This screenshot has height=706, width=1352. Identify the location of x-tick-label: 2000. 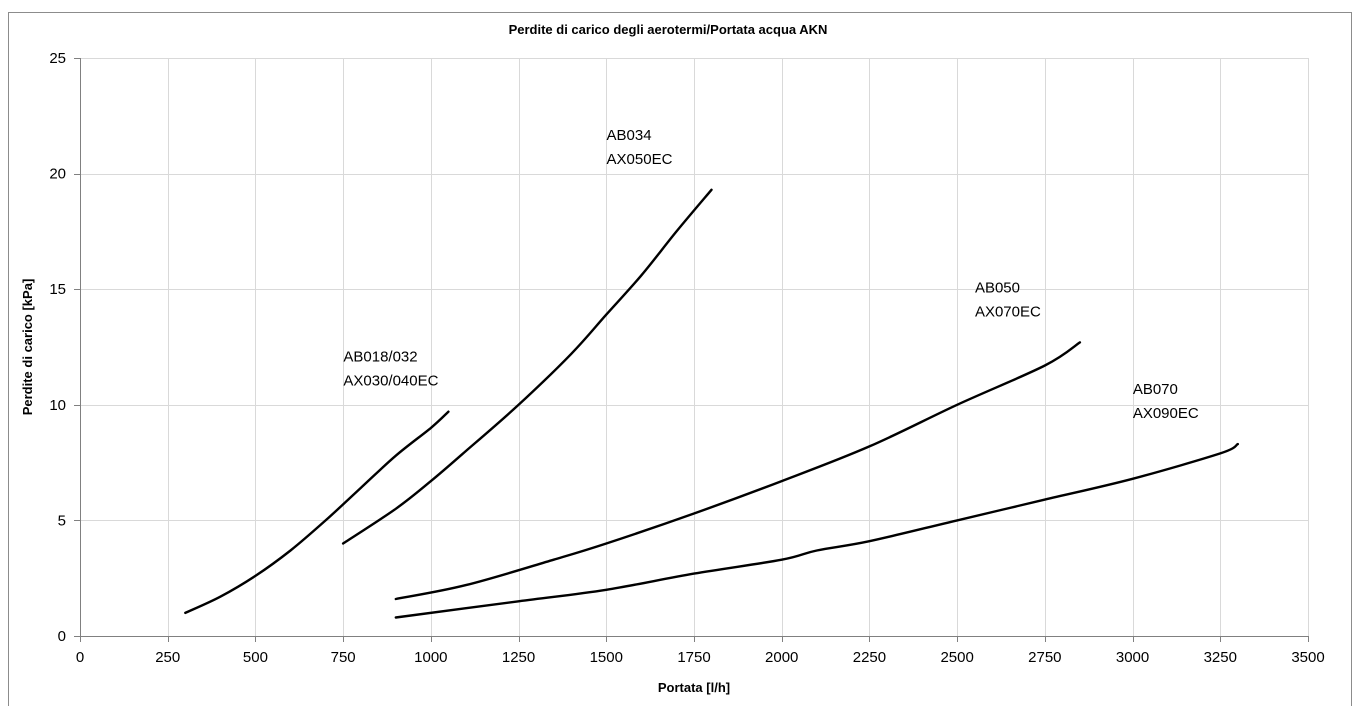
(781, 657).